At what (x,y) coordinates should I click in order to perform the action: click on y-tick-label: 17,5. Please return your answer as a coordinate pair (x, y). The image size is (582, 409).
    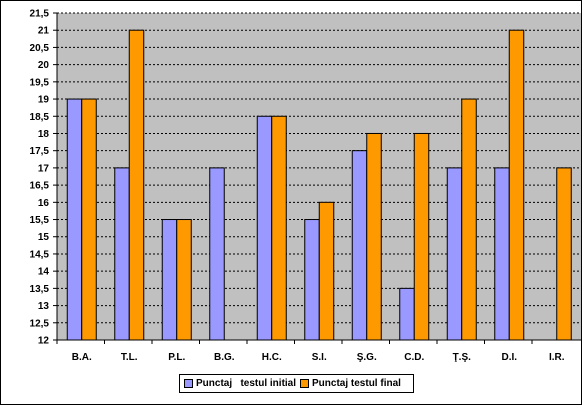
    Looking at the image, I should click on (40, 151).